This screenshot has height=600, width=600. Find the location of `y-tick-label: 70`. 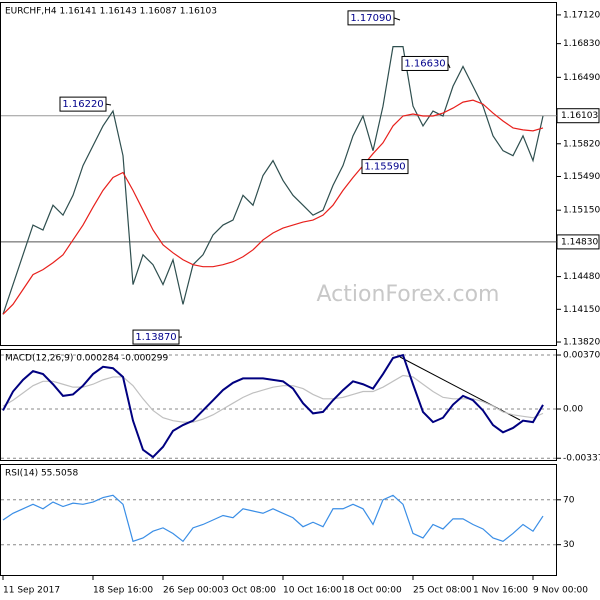

y-tick-label: 70 is located at coordinates (569, 500).